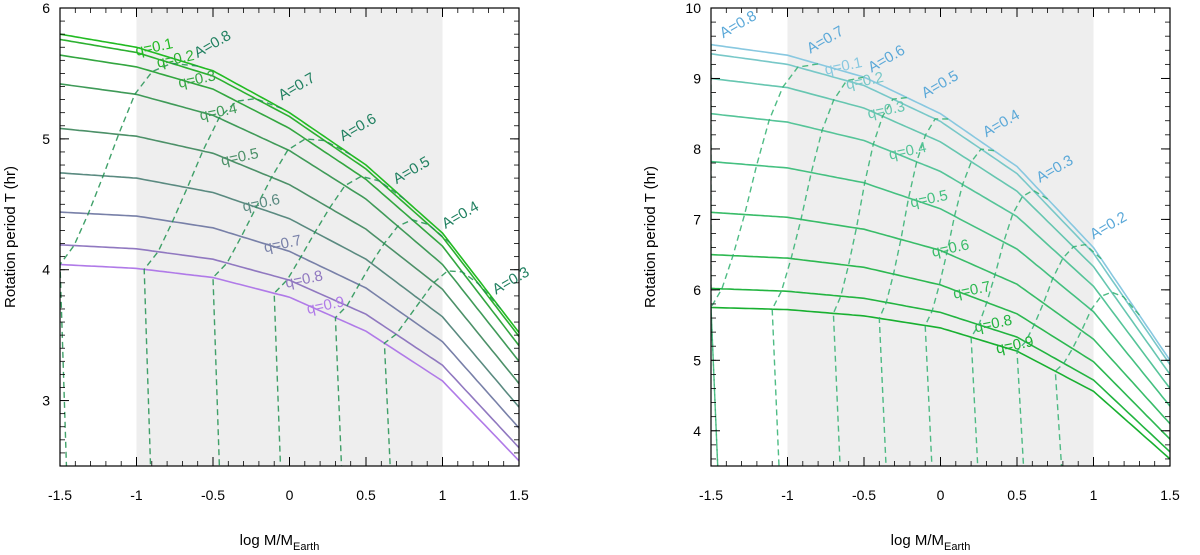  What do you see at coordinates (697, 78) in the screenshot?
I see `y-tick-label: 9` at bounding box center [697, 78].